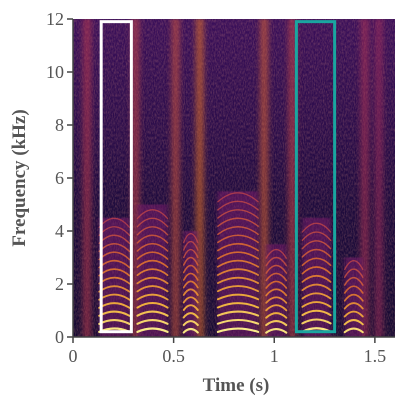 This screenshot has width=407, height=411. I want to click on teal-box, so click(315, 177).